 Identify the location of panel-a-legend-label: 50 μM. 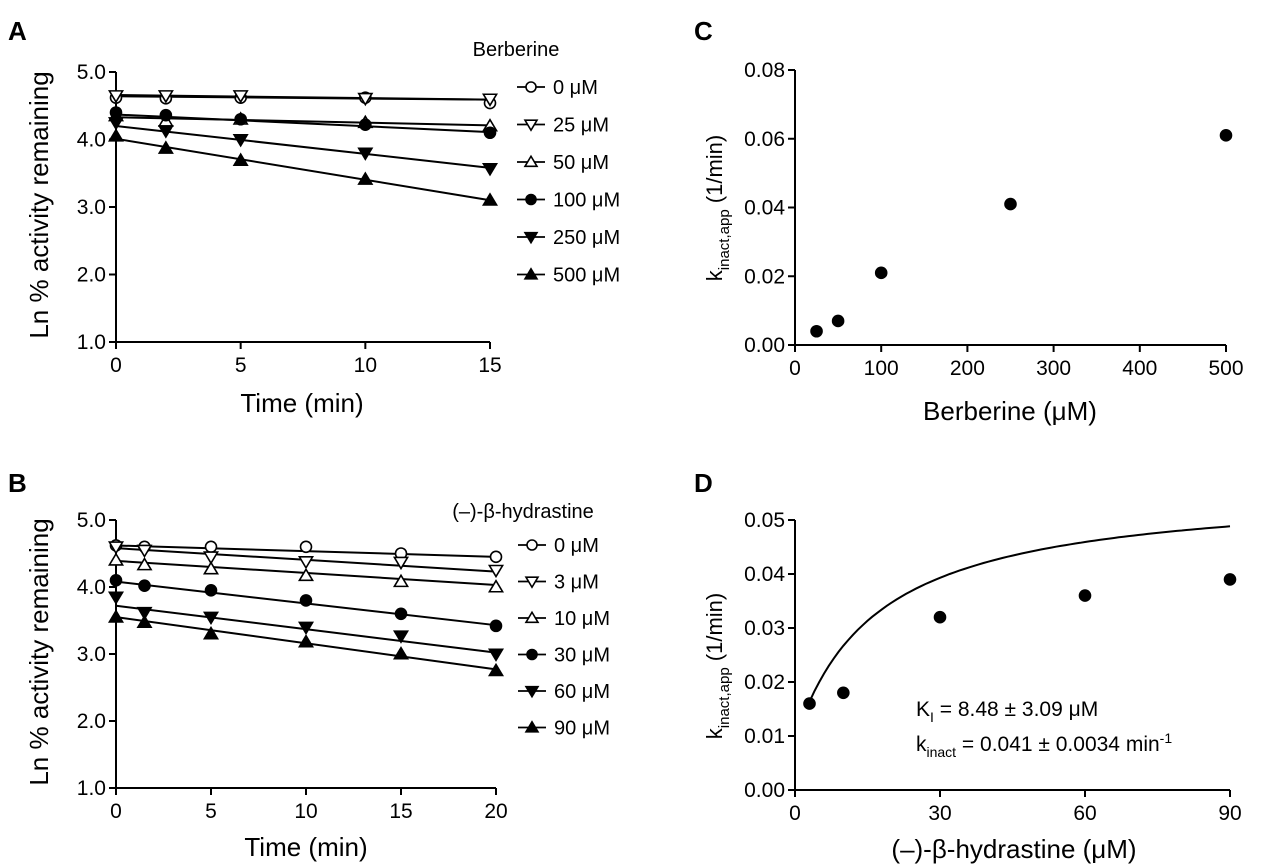
(581, 163).